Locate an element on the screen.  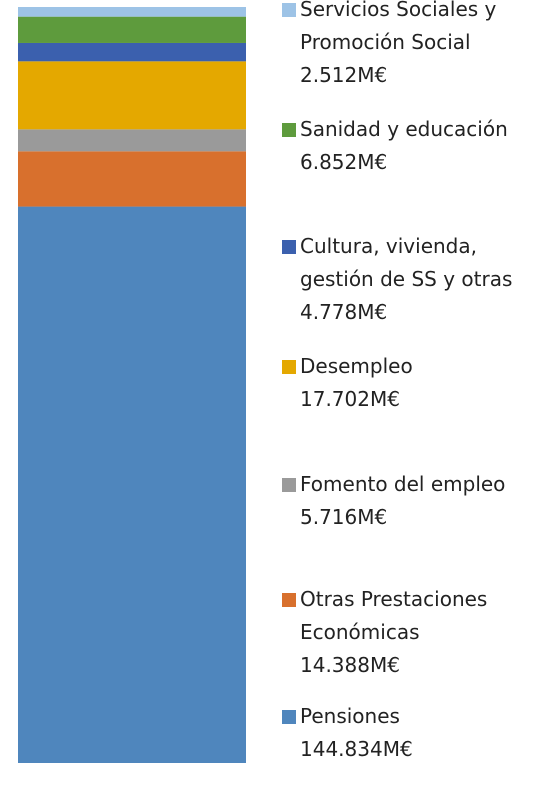
legend-entry: Fomento del empleo 5.716M€ is located at coordinates (413, 501).